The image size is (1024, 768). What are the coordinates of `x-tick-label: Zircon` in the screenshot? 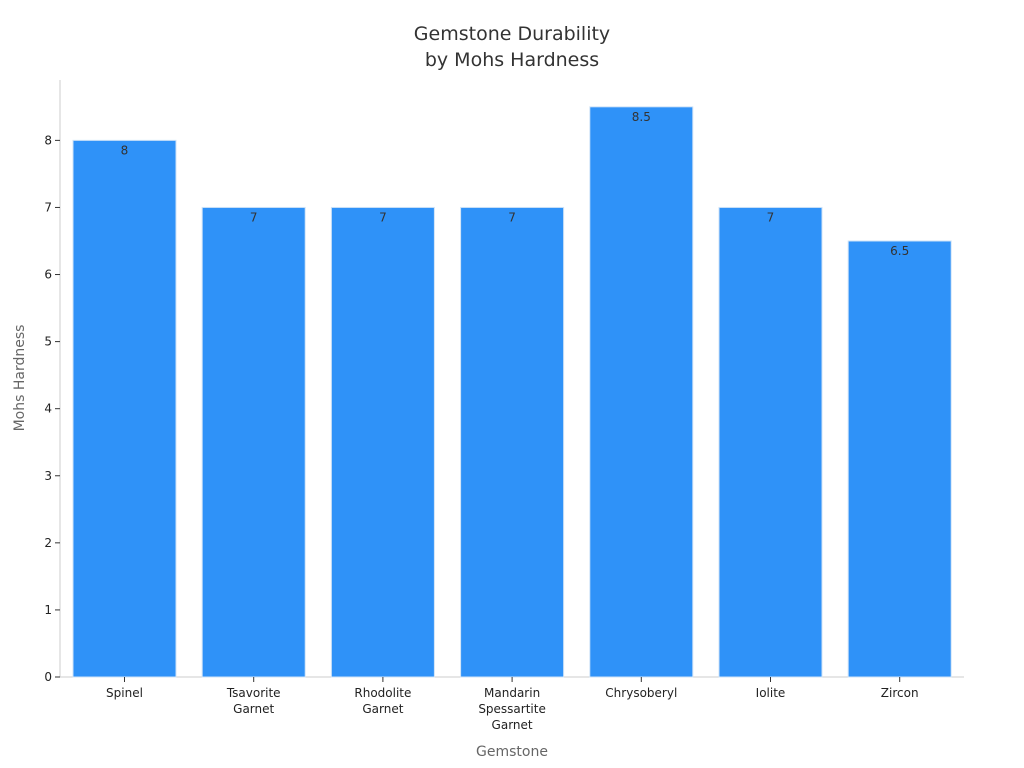 It's located at (900, 693).